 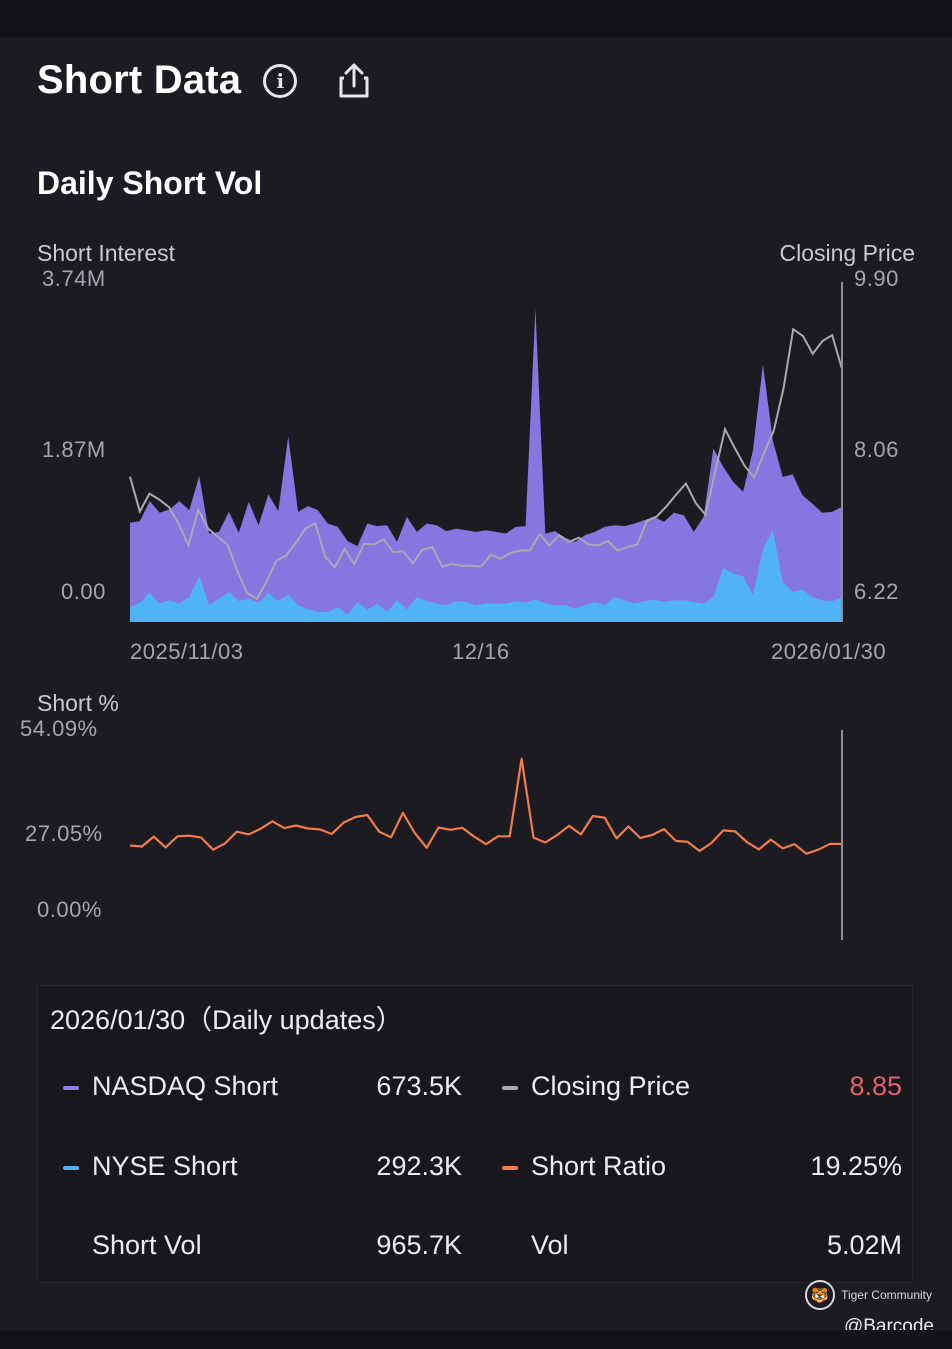 I want to click on info-icon: i, so click(x=280, y=80).